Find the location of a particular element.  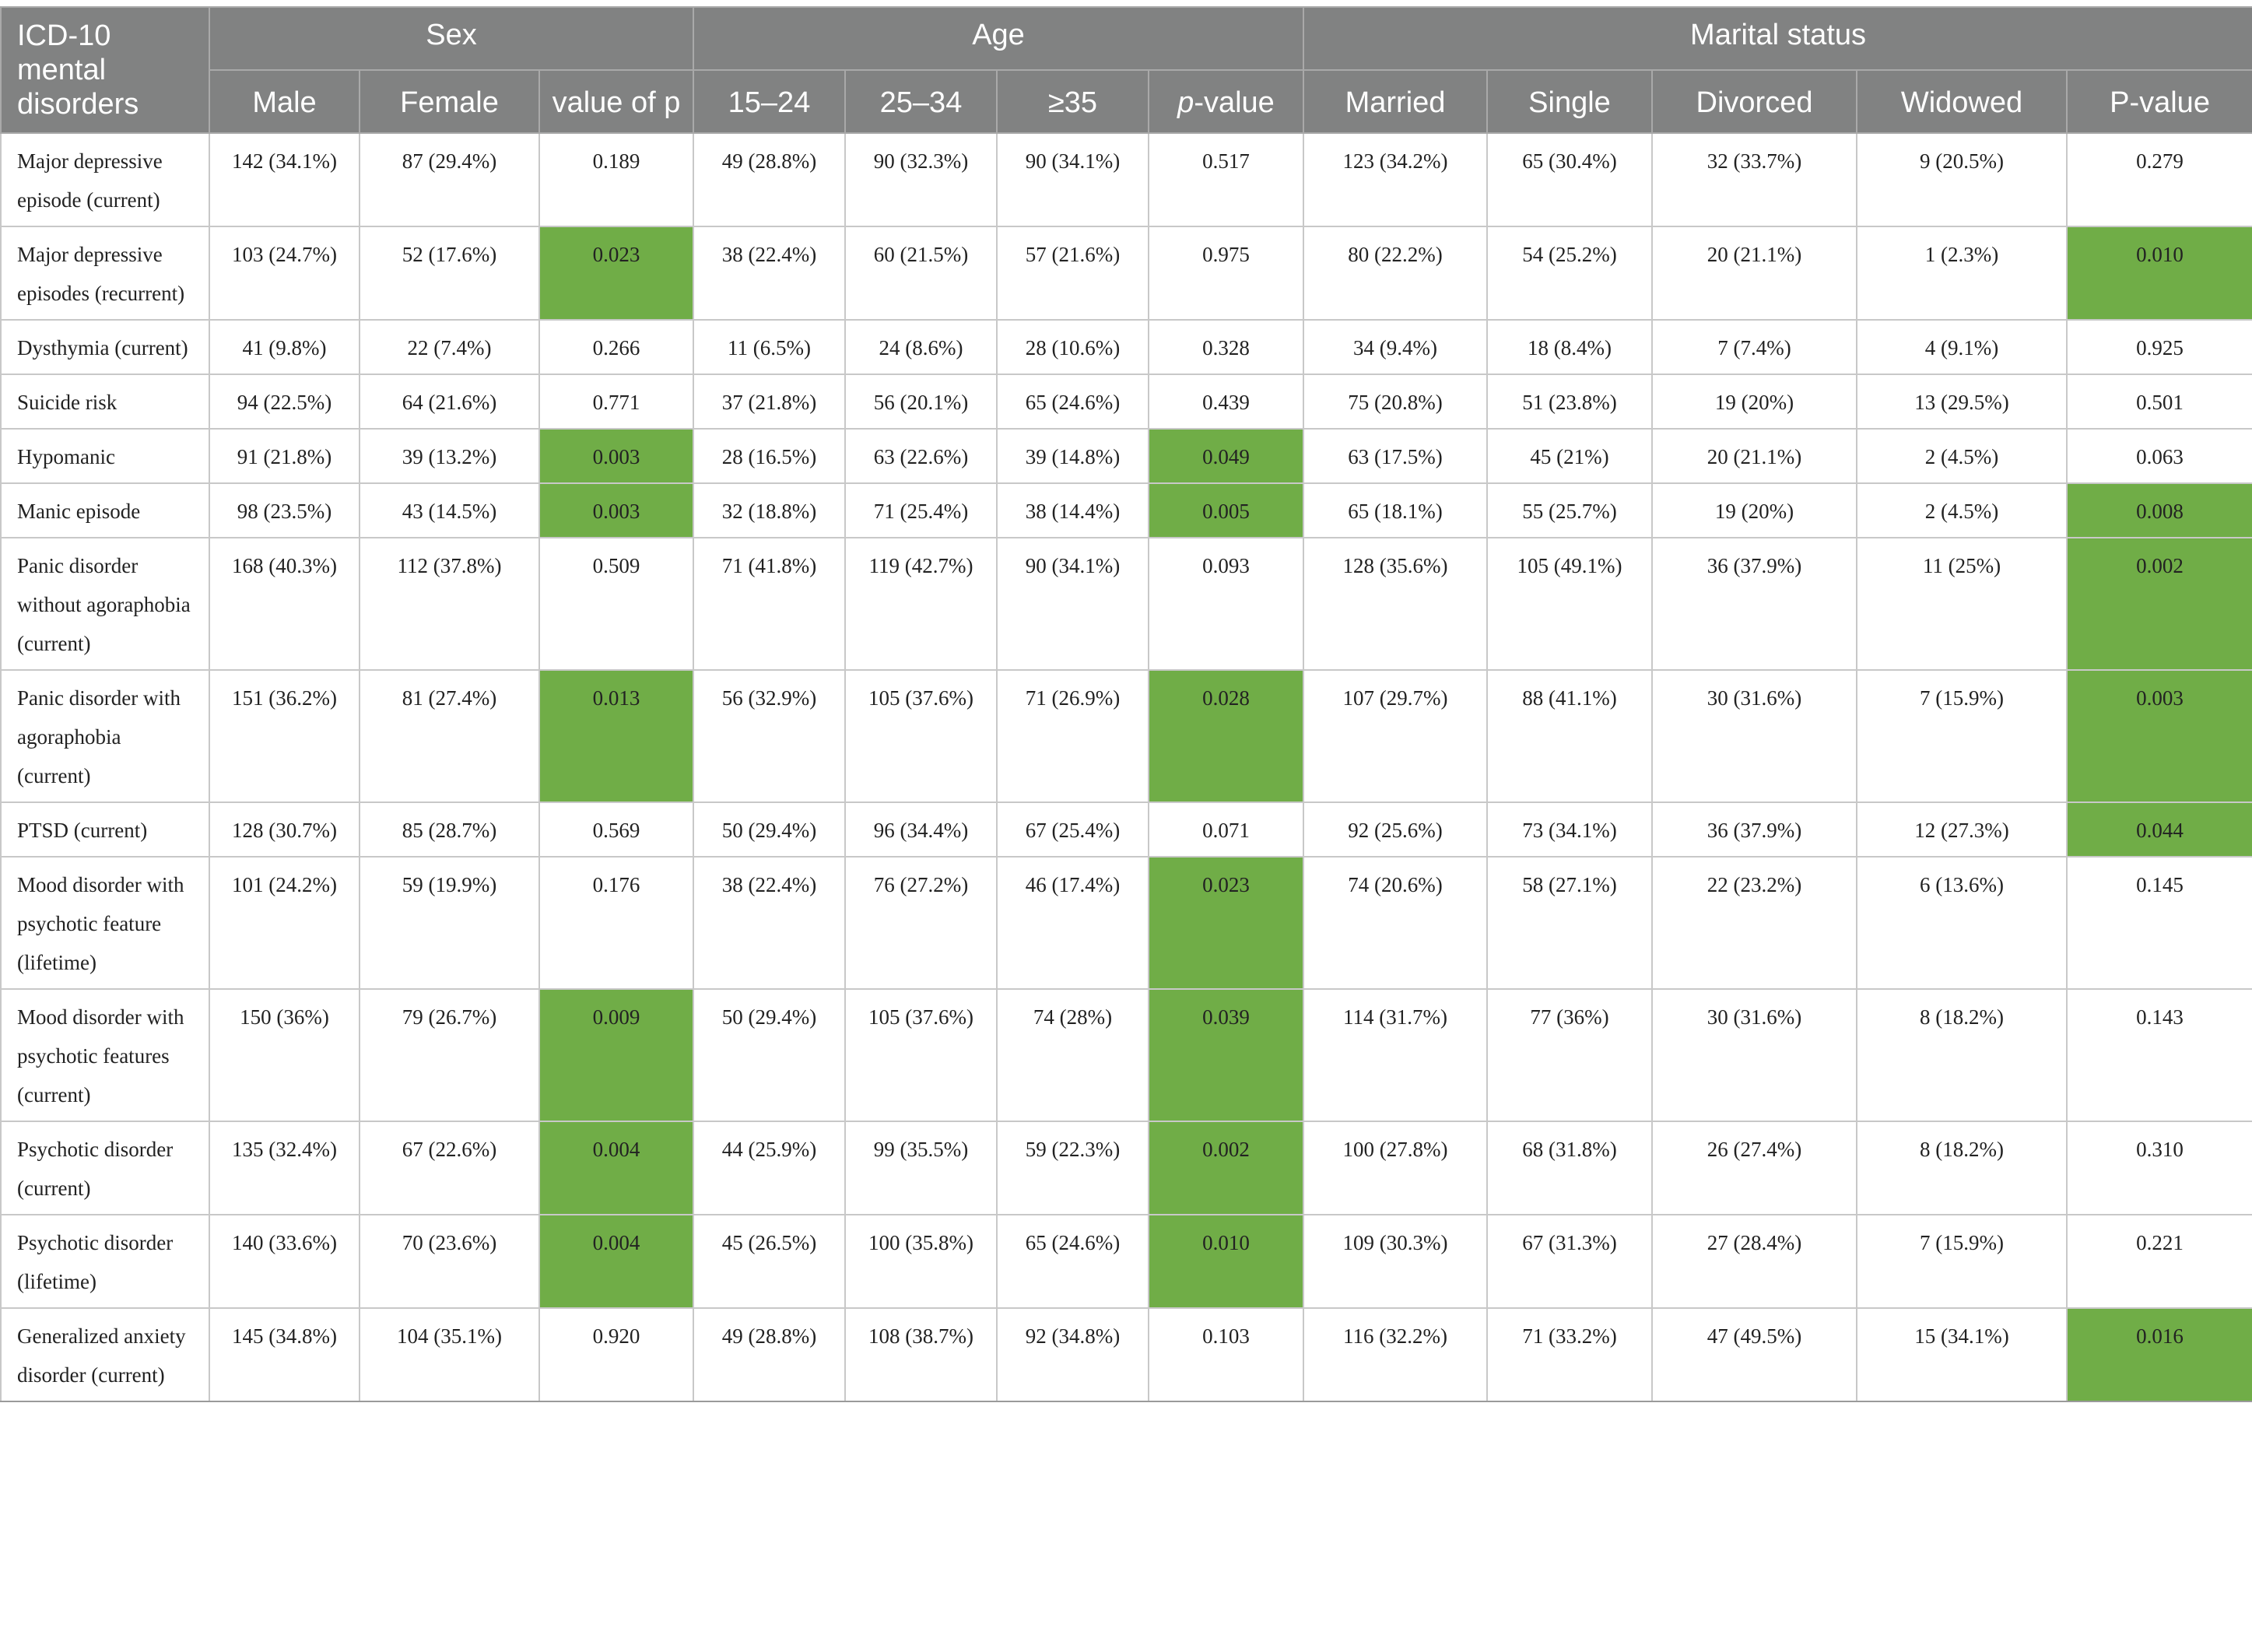

count-cell: 45 (21%) is located at coordinates (1569, 456).